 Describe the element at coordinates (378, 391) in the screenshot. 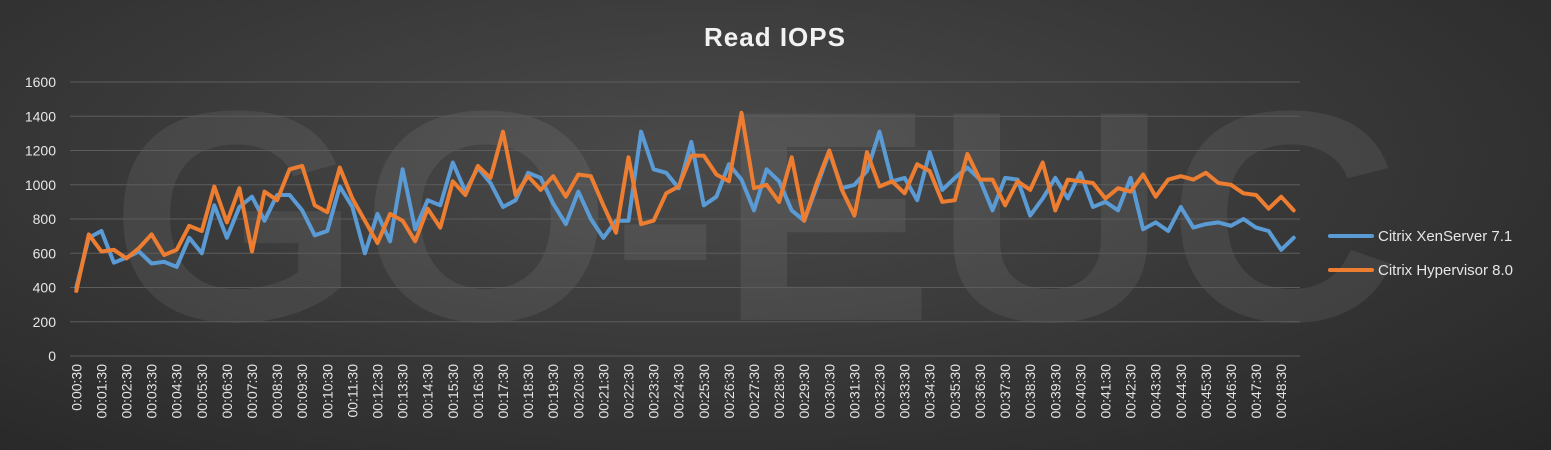

I see `x-tick-label: 00:12:30` at that location.